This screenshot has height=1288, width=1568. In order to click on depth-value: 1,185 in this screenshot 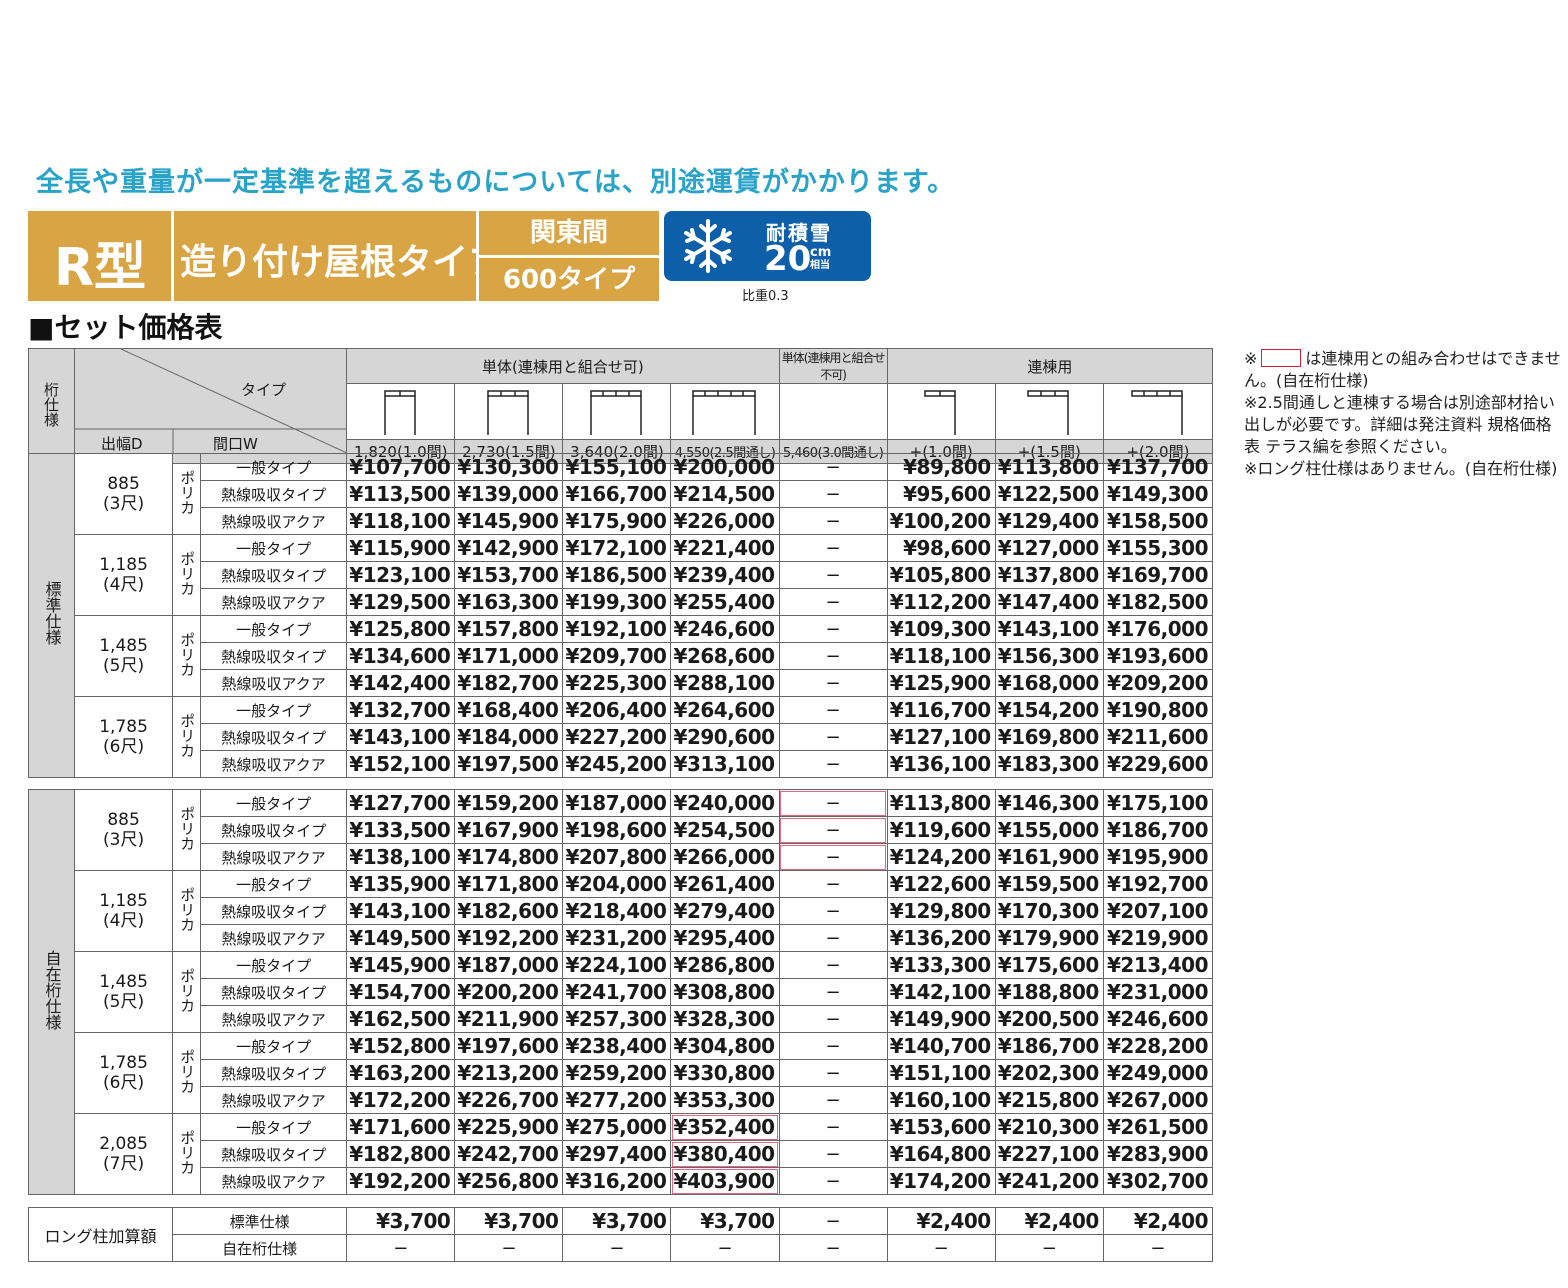, I will do `click(123, 565)`.